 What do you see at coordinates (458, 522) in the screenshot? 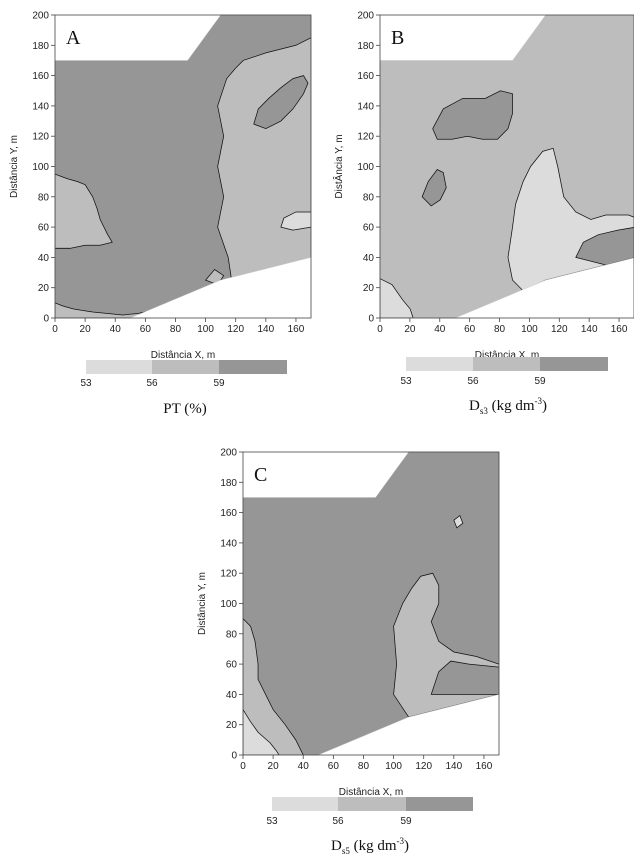
I see `panel-c-spot-light-north` at bounding box center [458, 522].